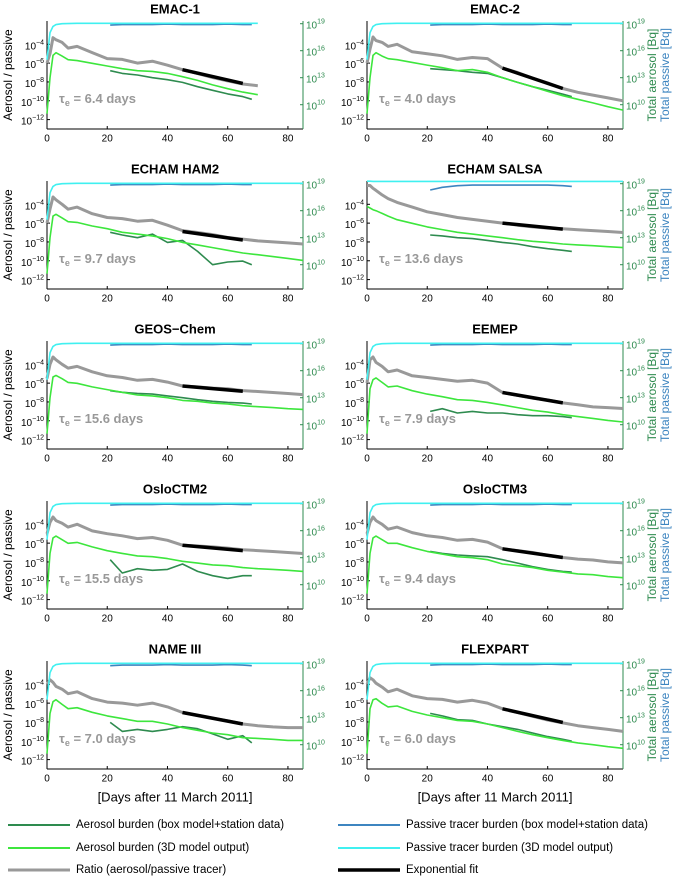  Describe the element at coordinates (97, 259) in the screenshot. I see `decay-annotation: τe = 9.7 days` at that location.